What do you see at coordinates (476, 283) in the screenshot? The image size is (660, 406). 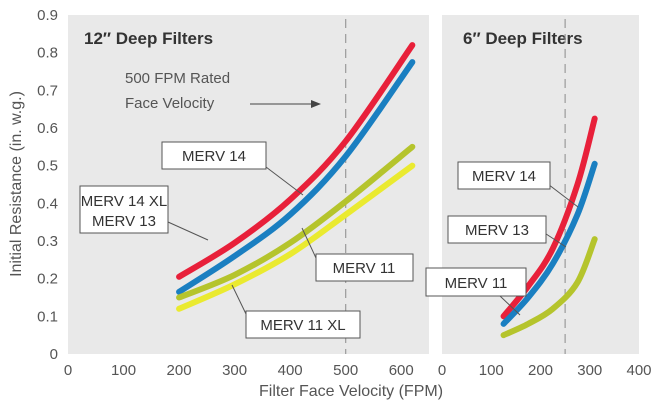 I see `callout-6-merv11-text: MERV 11` at bounding box center [476, 283].